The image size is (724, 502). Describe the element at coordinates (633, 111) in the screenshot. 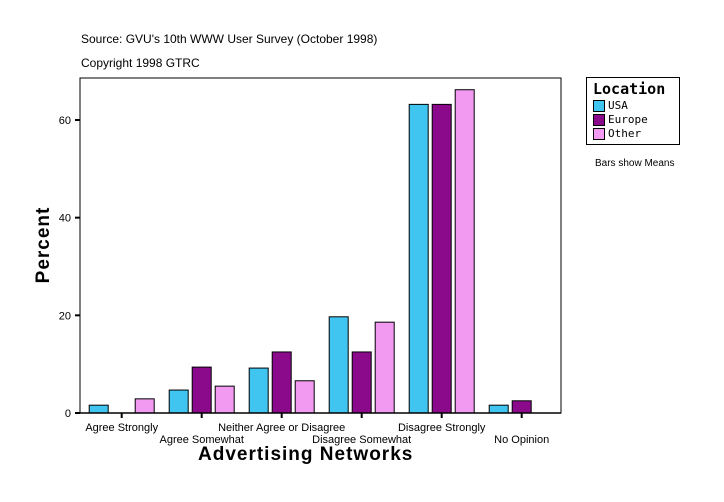

I see `legend: Location USA Europe Other` at that location.